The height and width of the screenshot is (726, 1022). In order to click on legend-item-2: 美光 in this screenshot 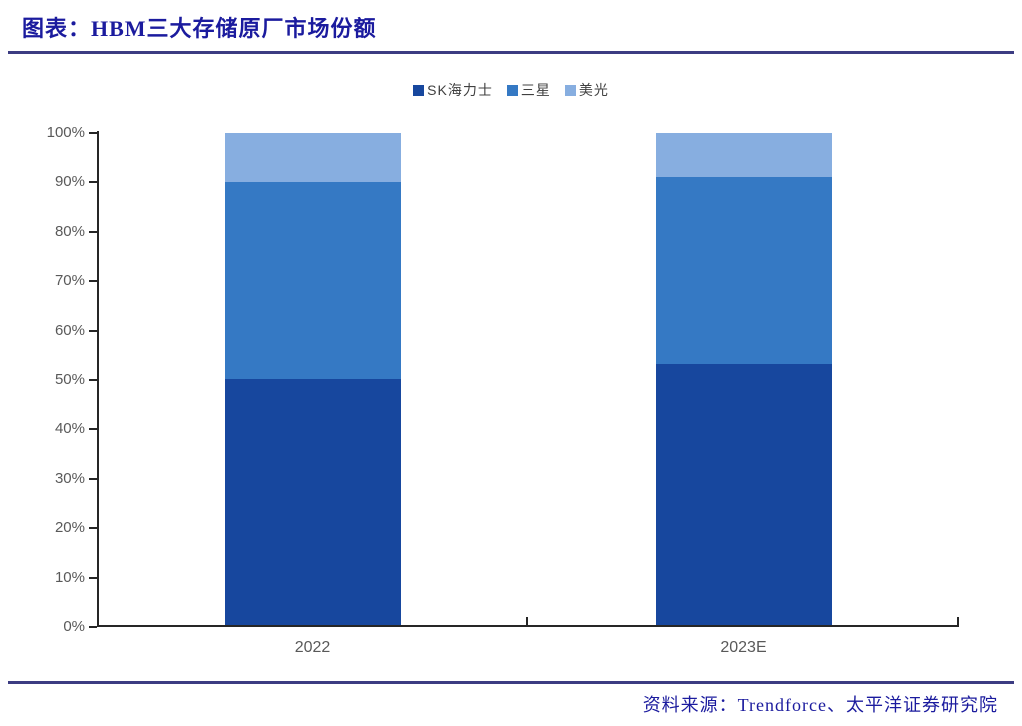, I will do `click(586, 90)`.